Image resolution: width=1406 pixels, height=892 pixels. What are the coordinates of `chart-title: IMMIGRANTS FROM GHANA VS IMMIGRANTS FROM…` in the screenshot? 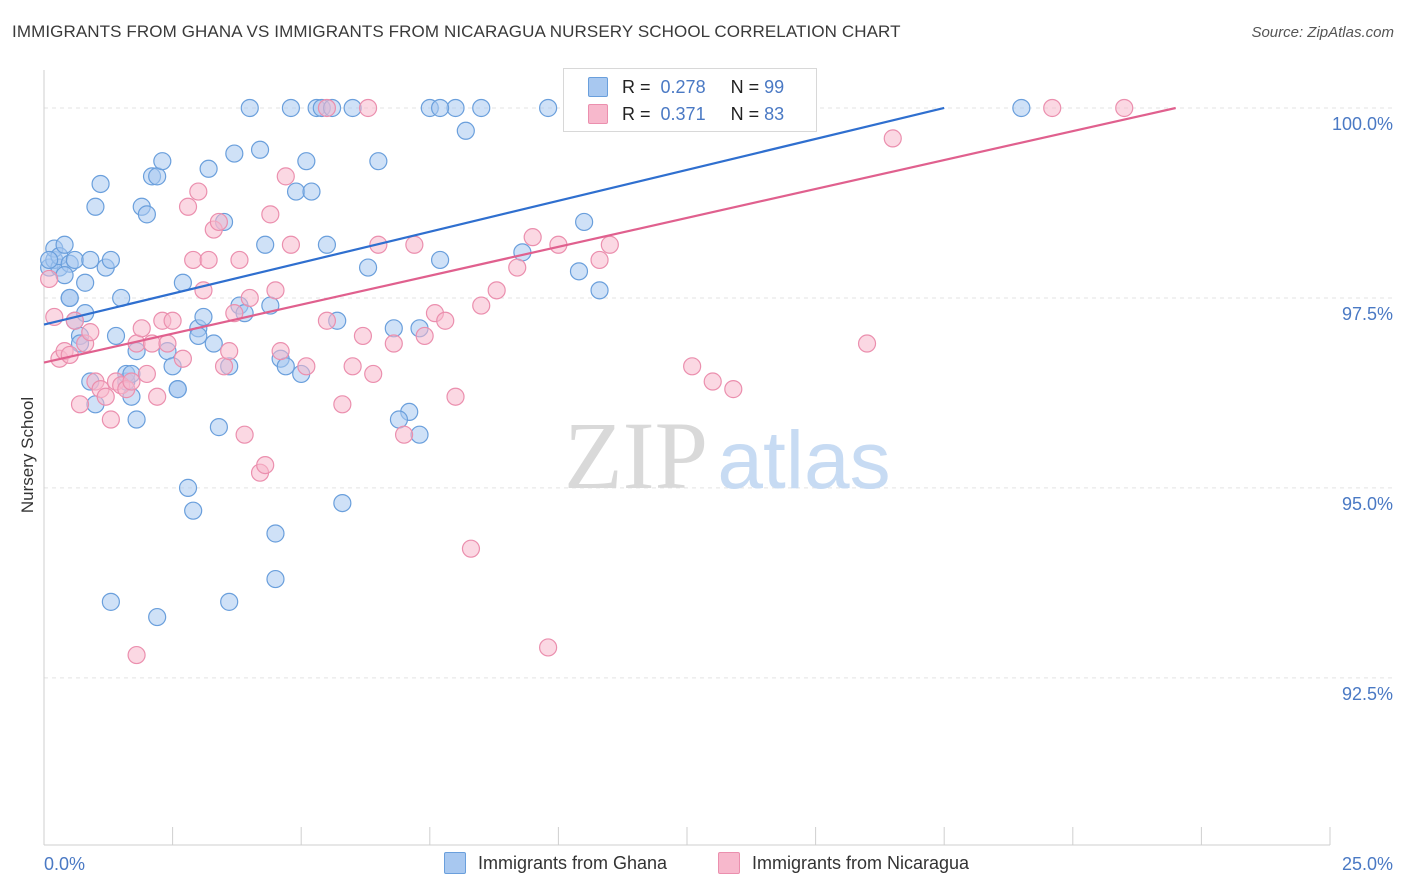 It's located at (456, 31).